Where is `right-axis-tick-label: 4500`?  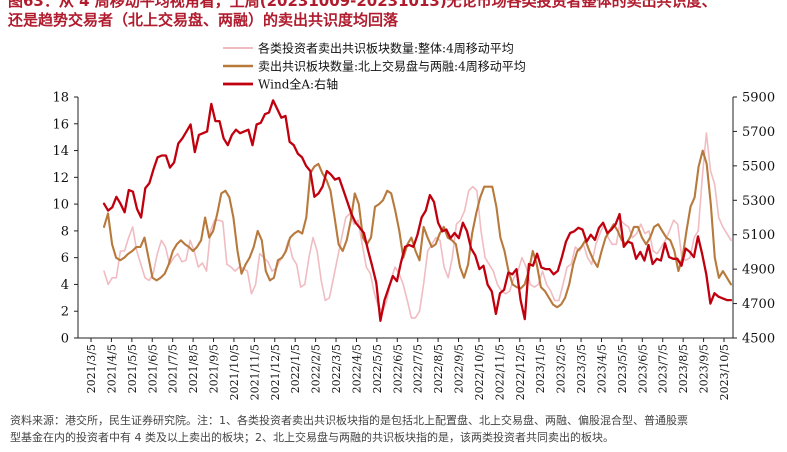
right-axis-tick-label: 4500 is located at coordinates (758, 339).